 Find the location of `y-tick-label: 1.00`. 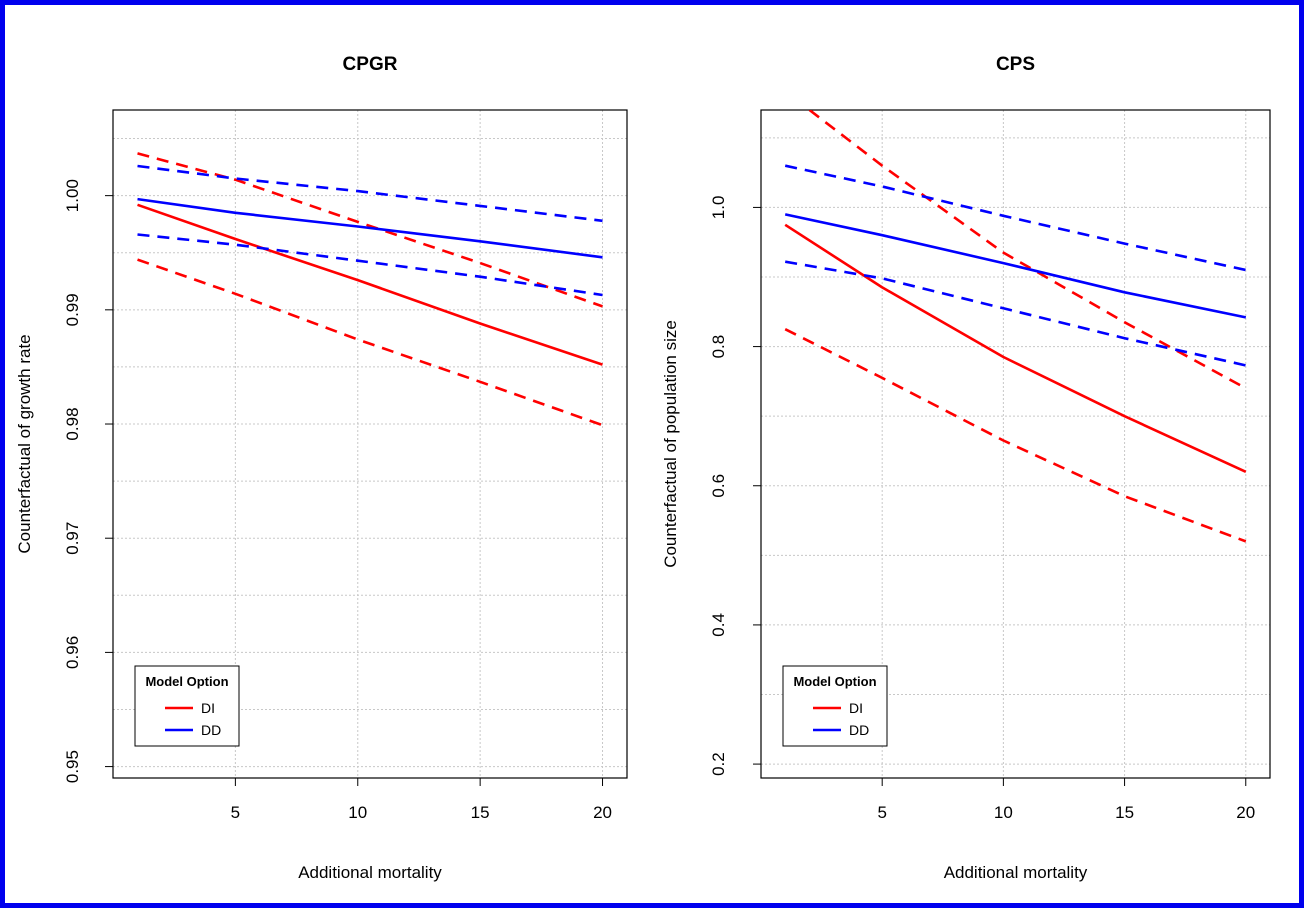

y-tick-label: 1.00 is located at coordinates (72, 195).